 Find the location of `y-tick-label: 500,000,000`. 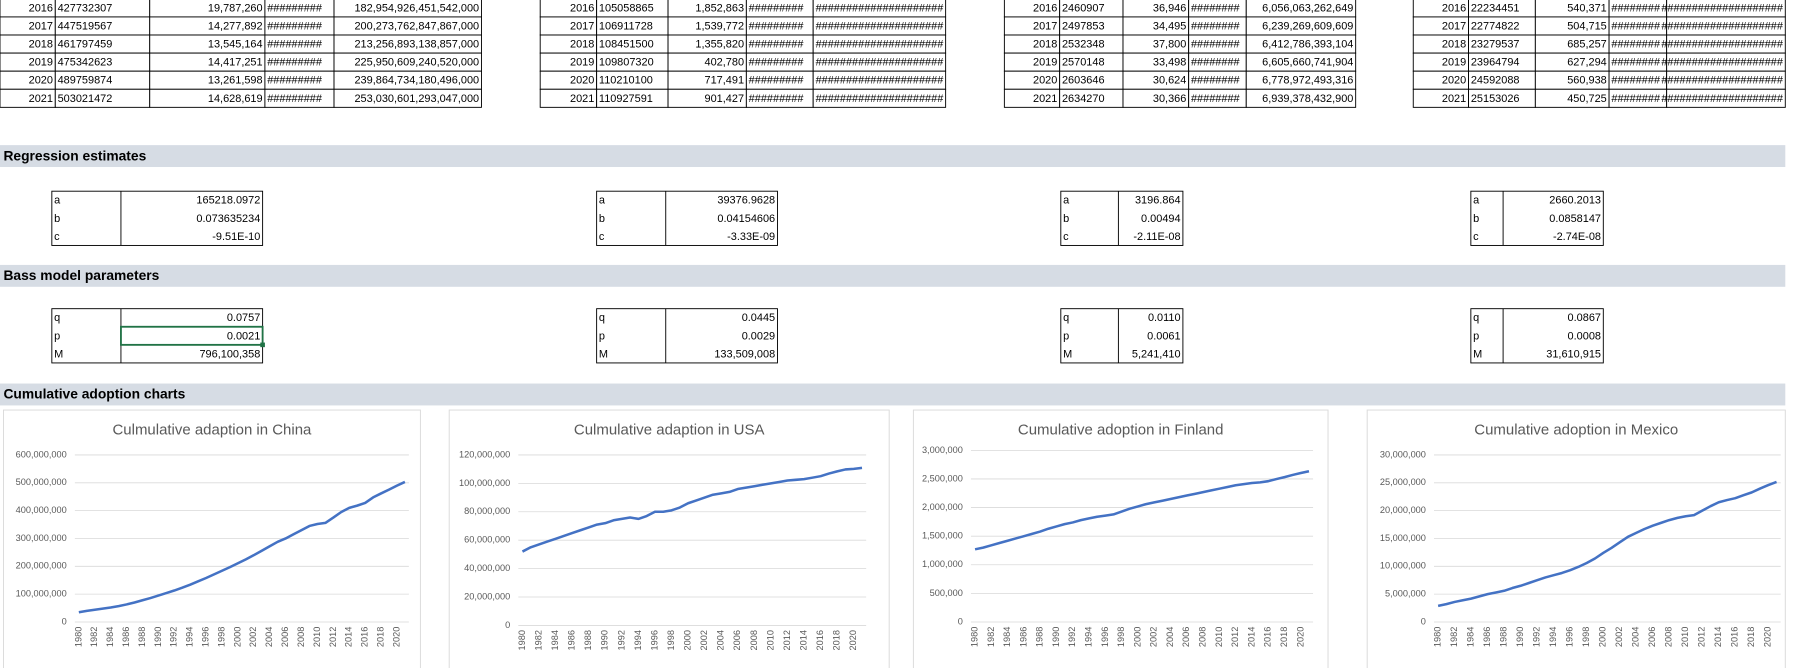

y-tick-label: 500,000,000 is located at coordinates (41, 482).